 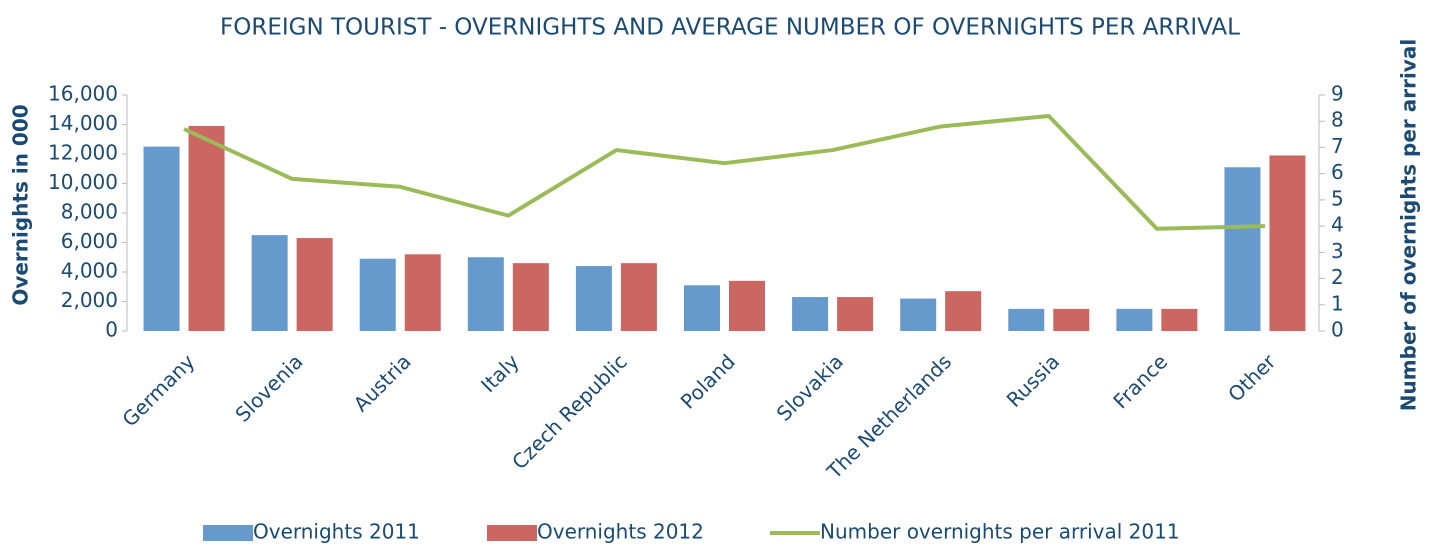 What do you see at coordinates (1337, 225) in the screenshot?
I see `y2-tick-label: 4` at bounding box center [1337, 225].